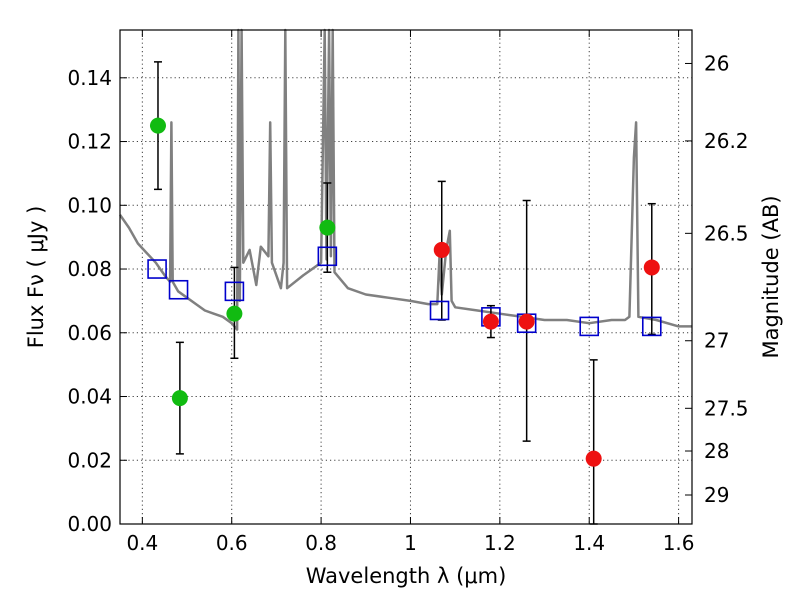 This screenshot has height=600, width=800. What do you see at coordinates (321, 543) in the screenshot?
I see `x-tick-label: 0.8` at bounding box center [321, 543].